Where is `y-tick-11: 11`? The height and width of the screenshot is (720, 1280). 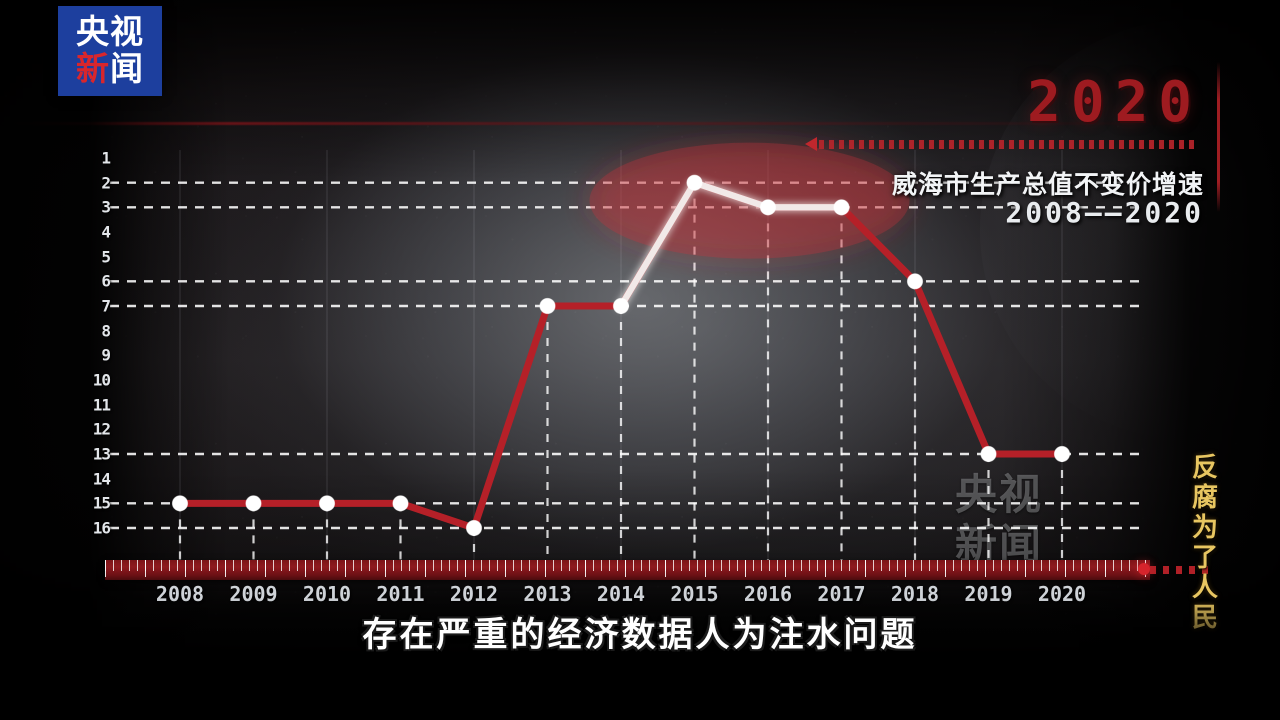 y-tick-11: 11 is located at coordinates (101, 405).